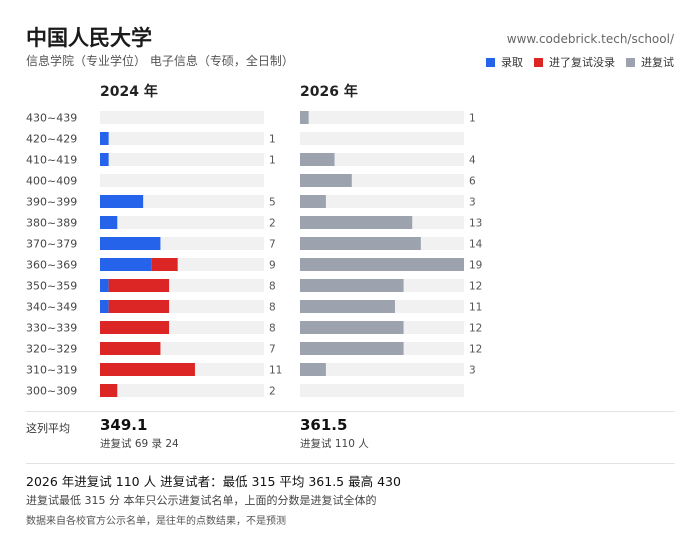 This screenshot has width=700, height=546. I want to click on category-label: 420~429, so click(51, 139).